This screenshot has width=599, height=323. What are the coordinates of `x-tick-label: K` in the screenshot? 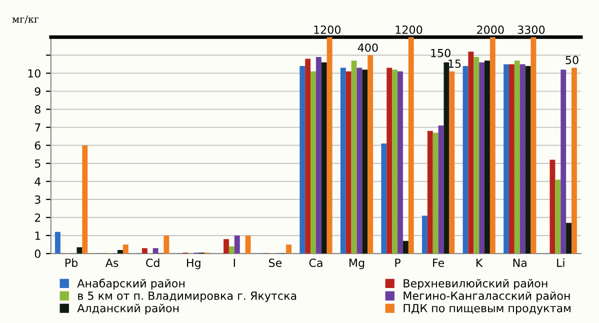 It's located at (479, 262).